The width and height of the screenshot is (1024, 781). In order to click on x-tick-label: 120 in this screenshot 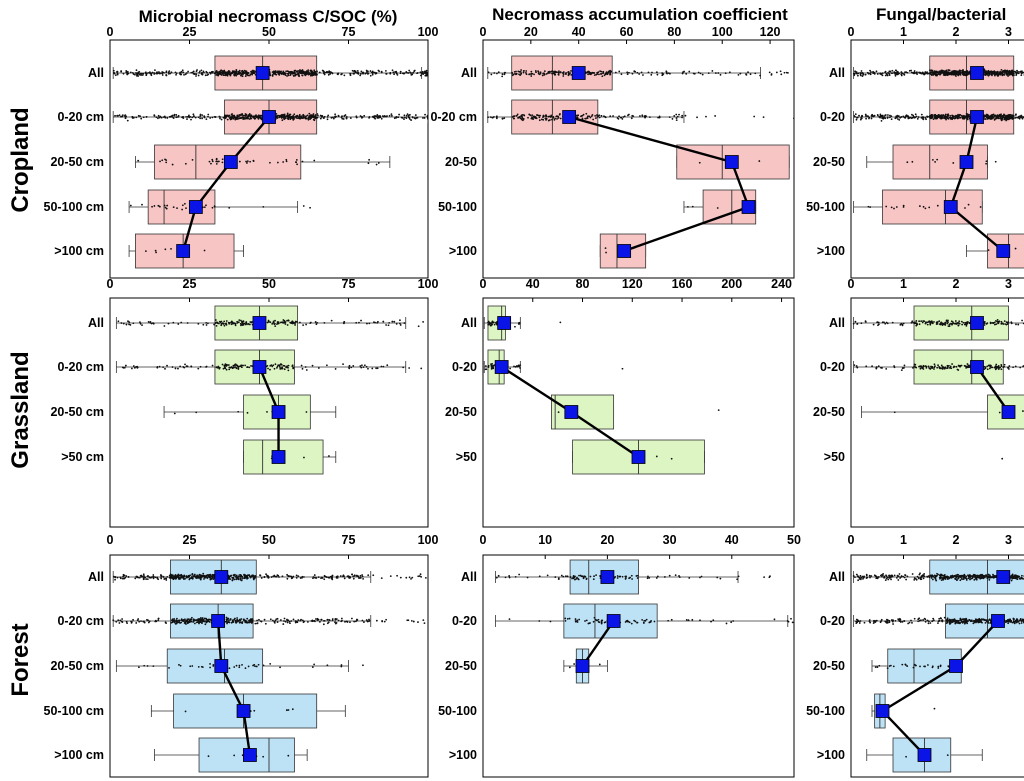, I will do `click(770, 32)`.